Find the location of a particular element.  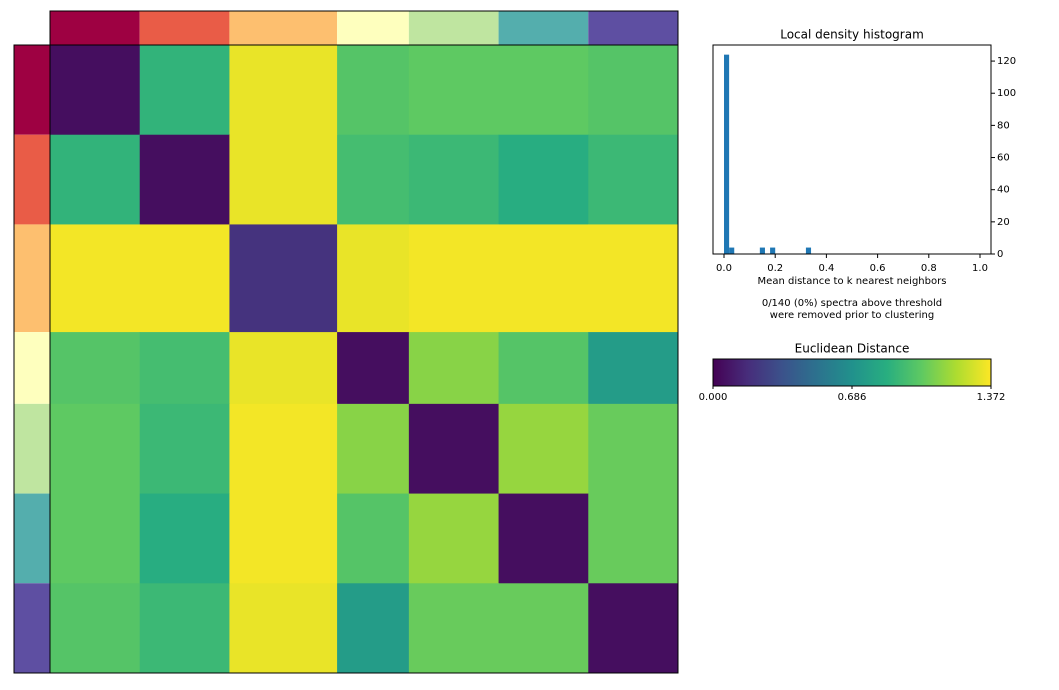

hist-title: Local density histogram is located at coordinates (852, 35).